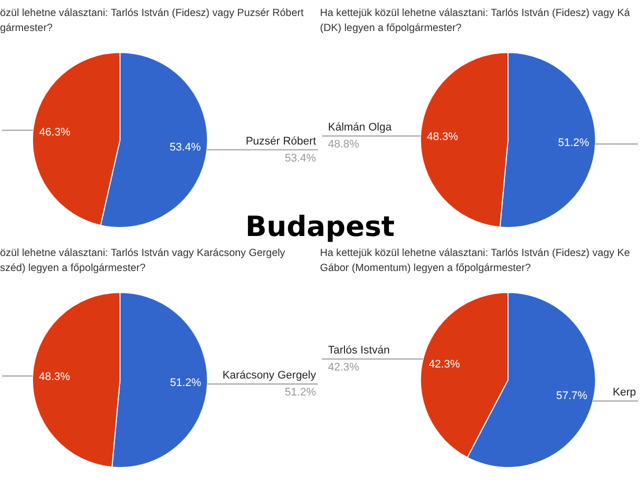 Image resolution: width=640 pixels, height=480 pixels. What do you see at coordinates (269, 376) in the screenshot?
I see `slice-label: Karácsony Gergely` at bounding box center [269, 376].